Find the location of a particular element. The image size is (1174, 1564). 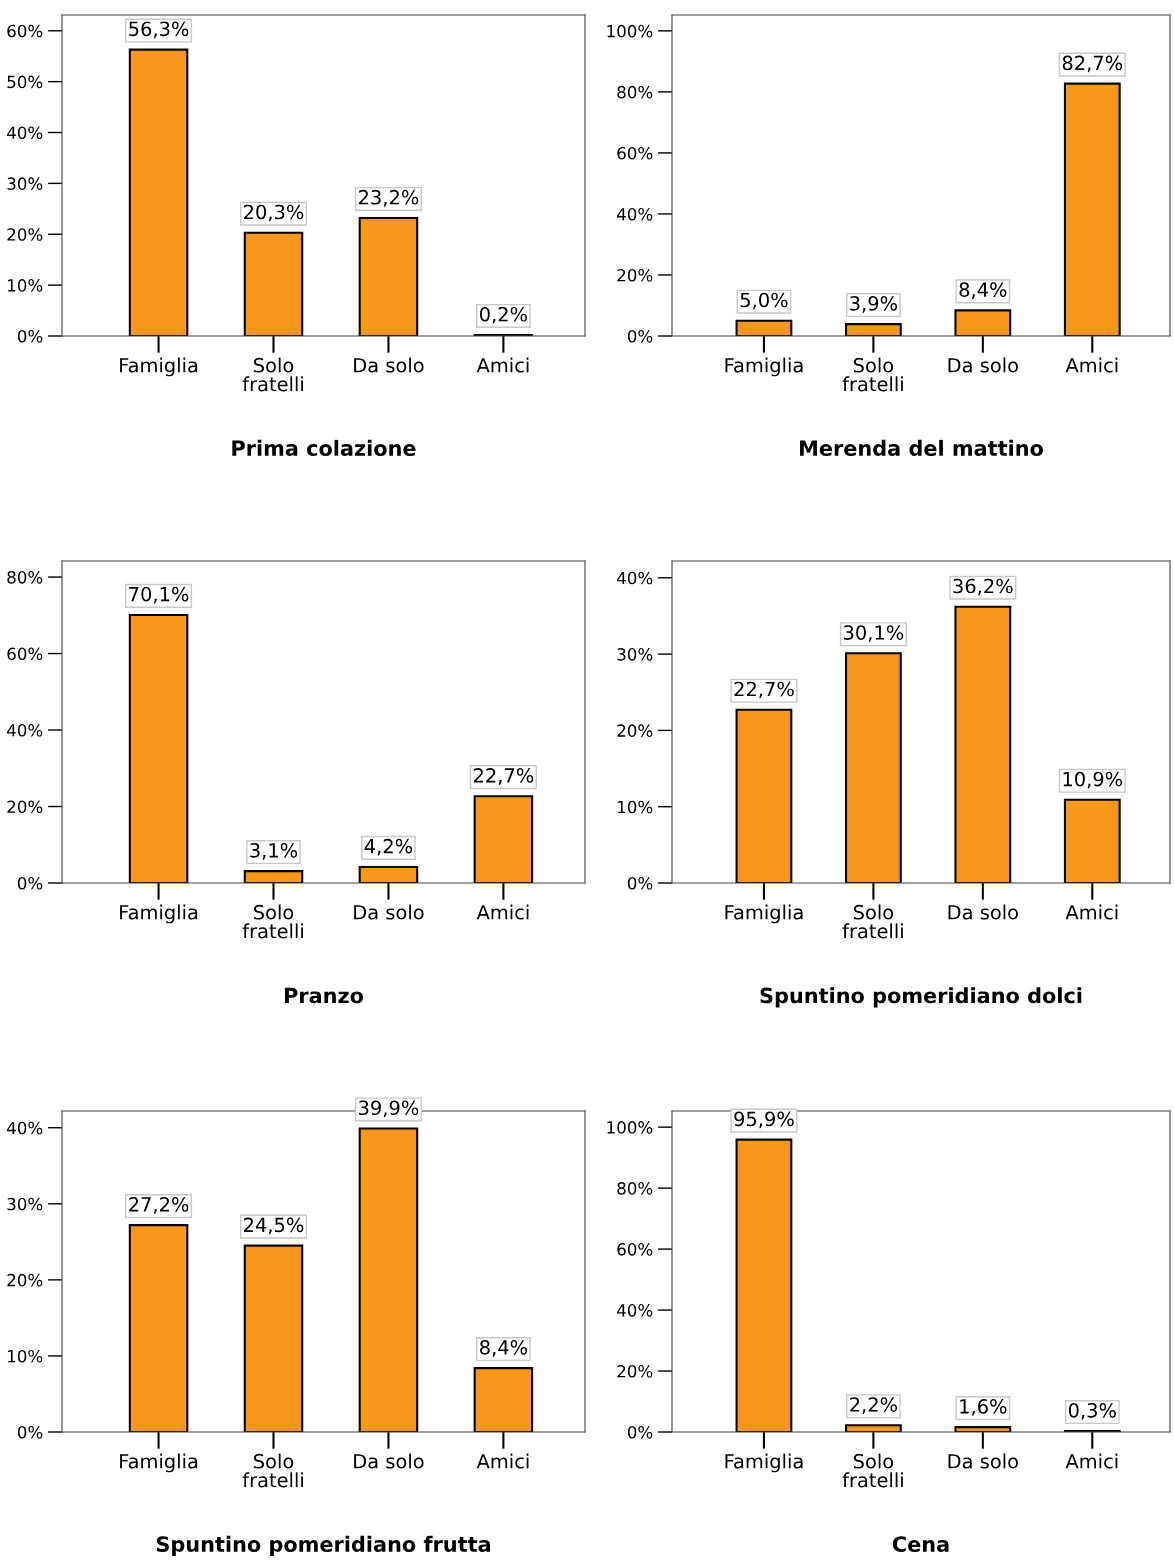

y-tick-label: 50% is located at coordinates (25, 82).